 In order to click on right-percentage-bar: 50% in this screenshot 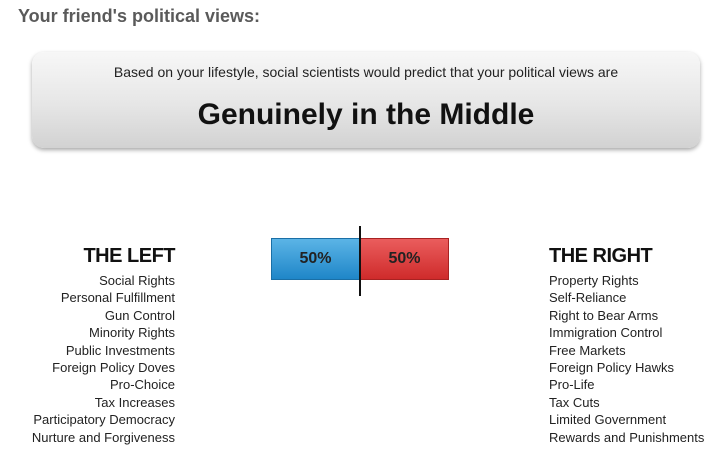, I will do `click(404, 259)`.